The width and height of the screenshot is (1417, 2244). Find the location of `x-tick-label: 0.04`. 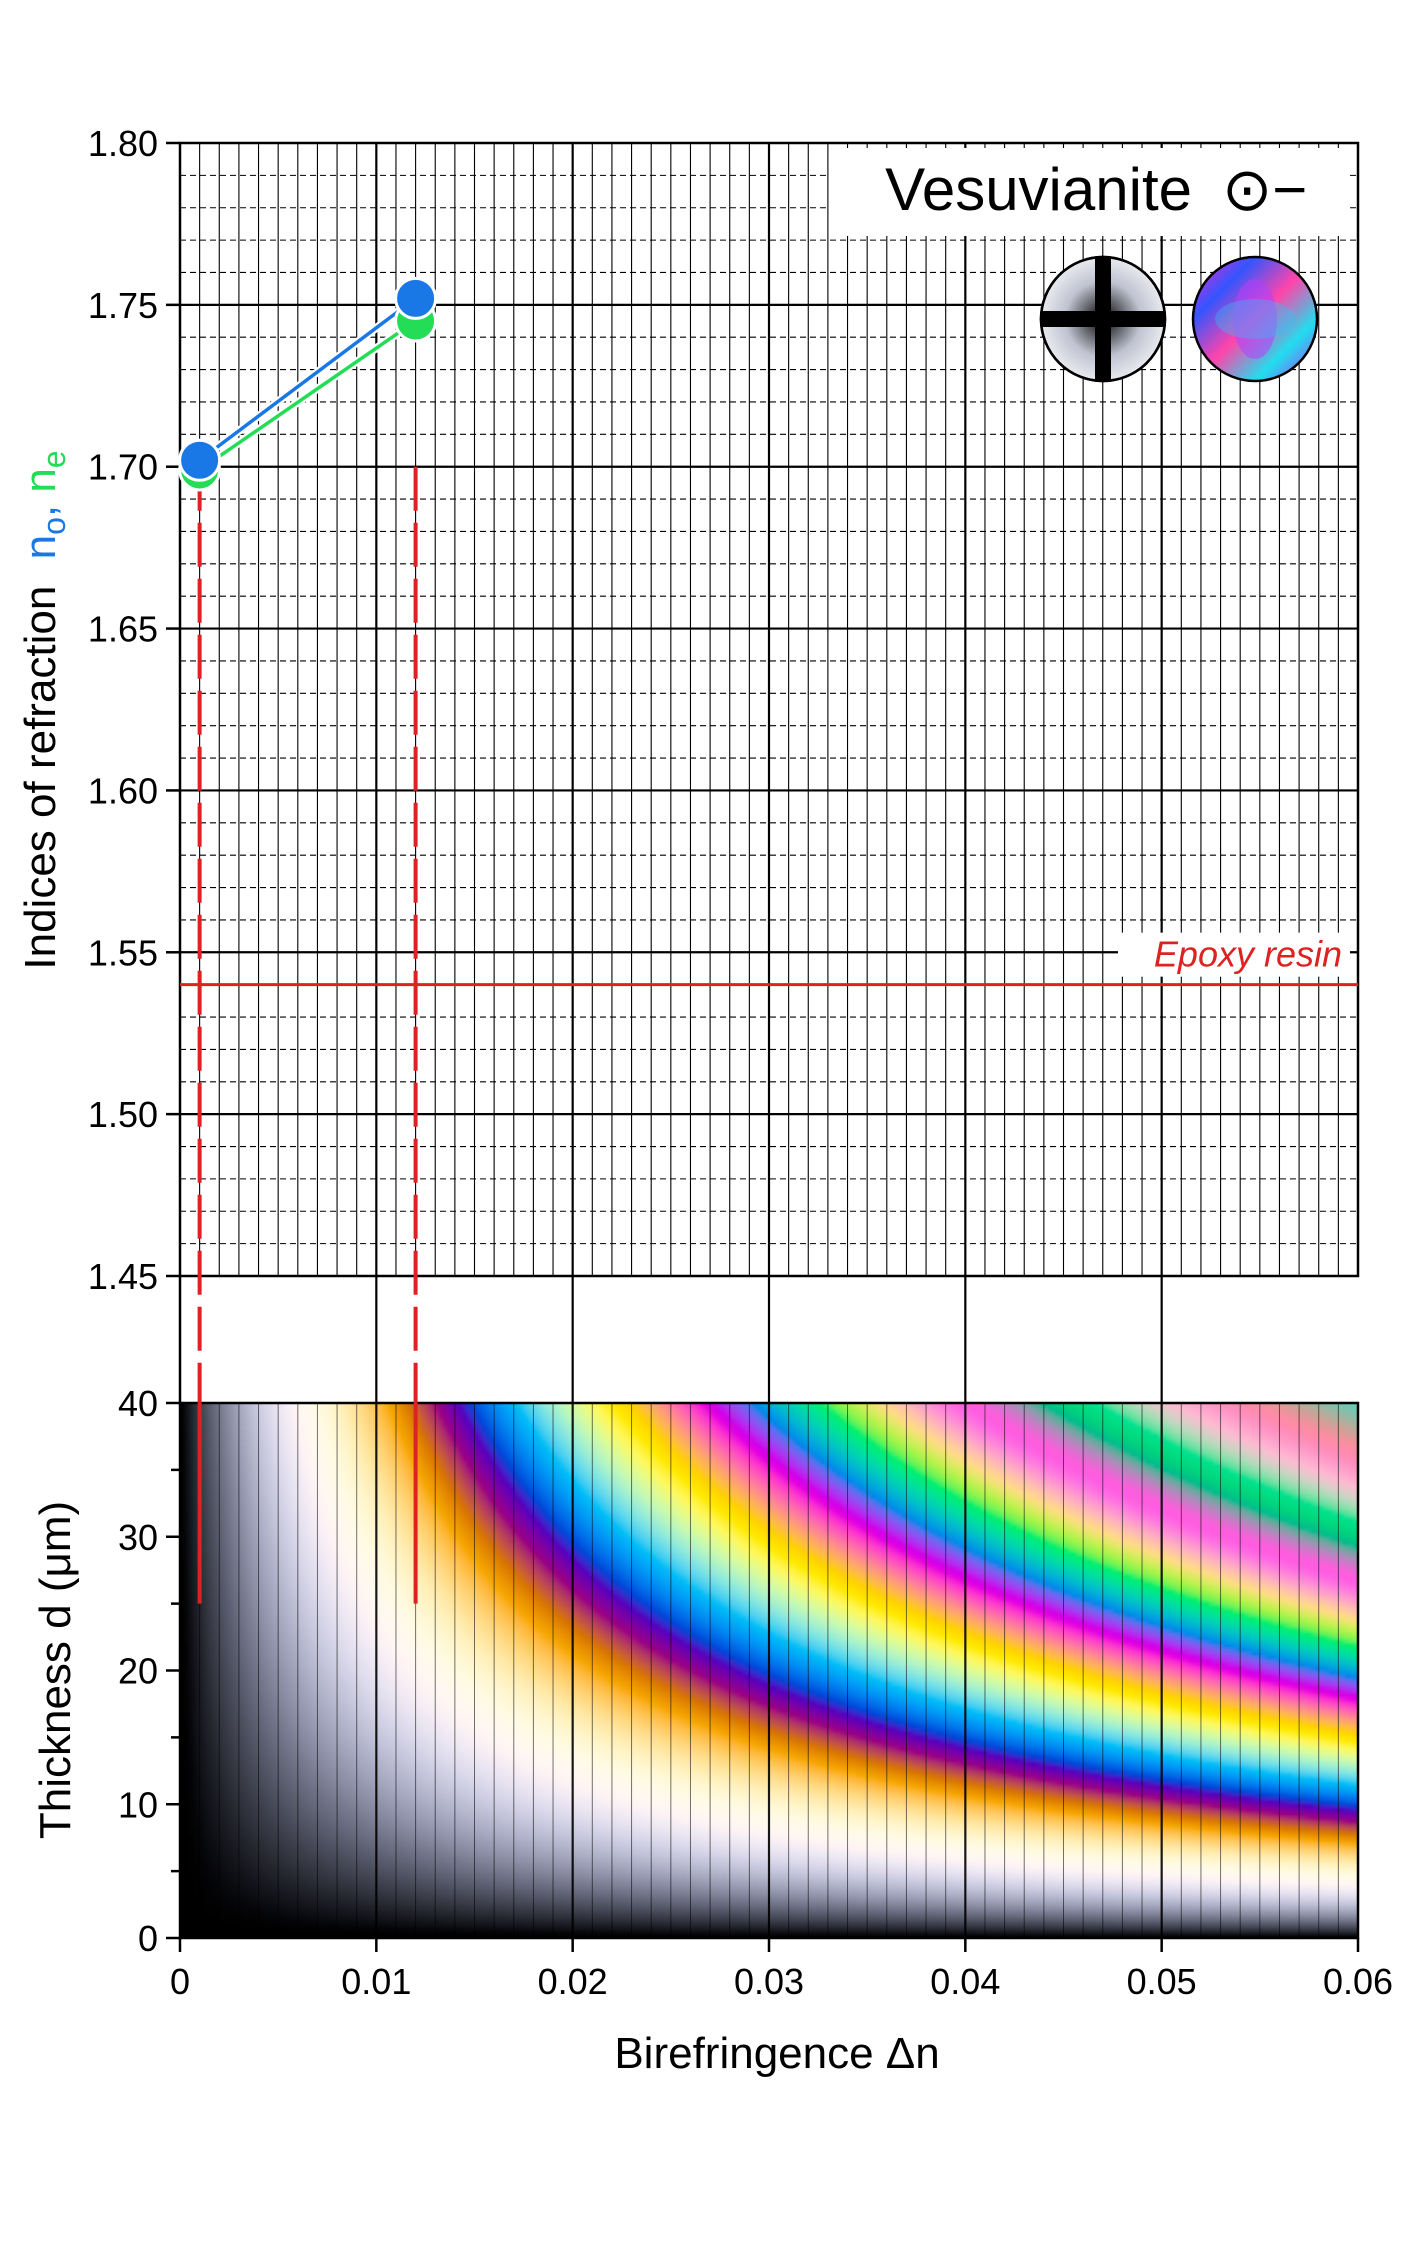

x-tick-label: 0.04 is located at coordinates (965, 1981).